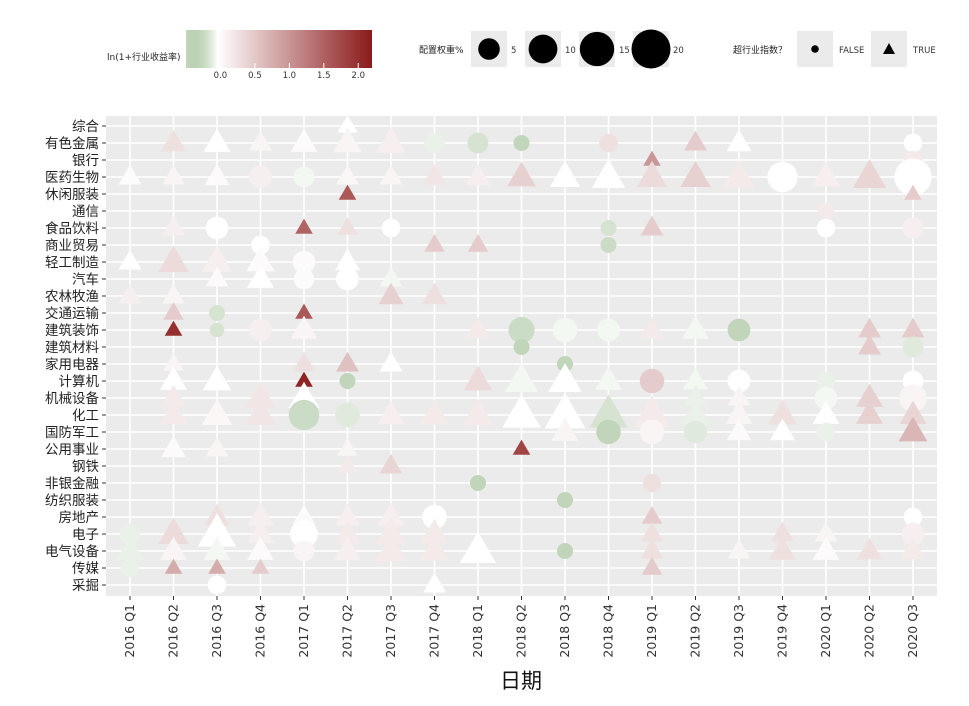 The width and height of the screenshot is (969, 706). Describe the element at coordinates (577, 48) in the screenshot. I see `legend-size-items: 5 10 15 20` at that location.